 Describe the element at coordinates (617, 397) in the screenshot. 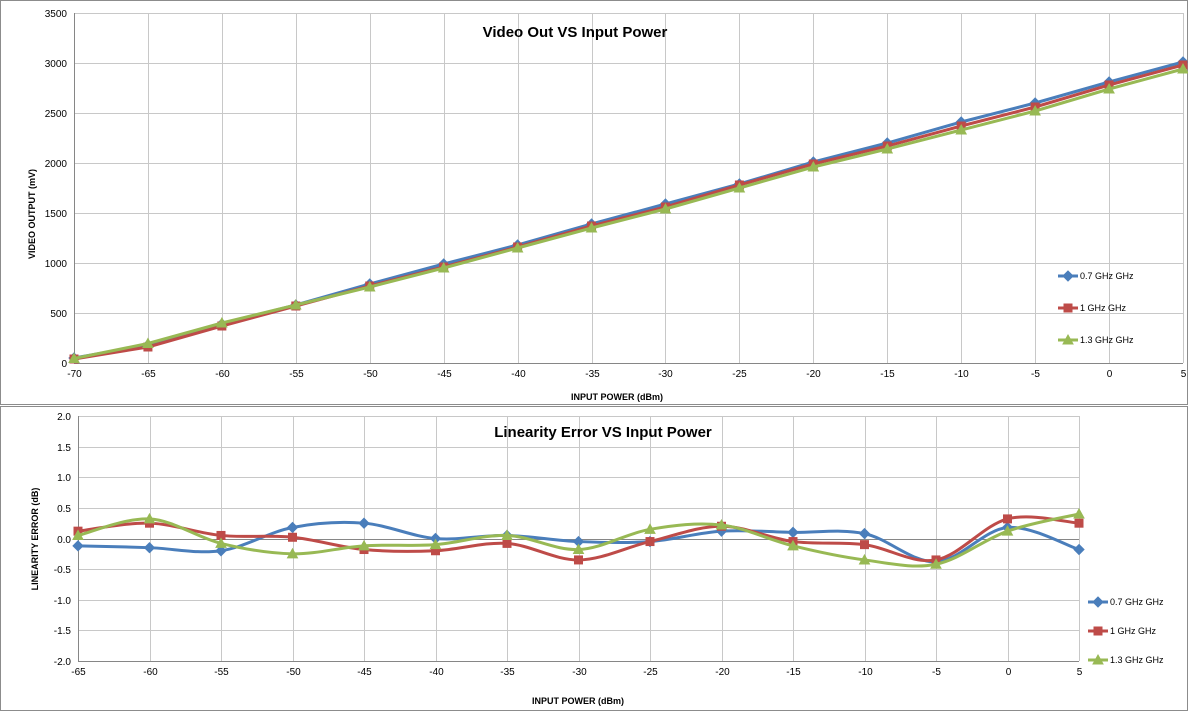

I see `chart1-xlabel: INPUT POWER (dBm)` at that location.